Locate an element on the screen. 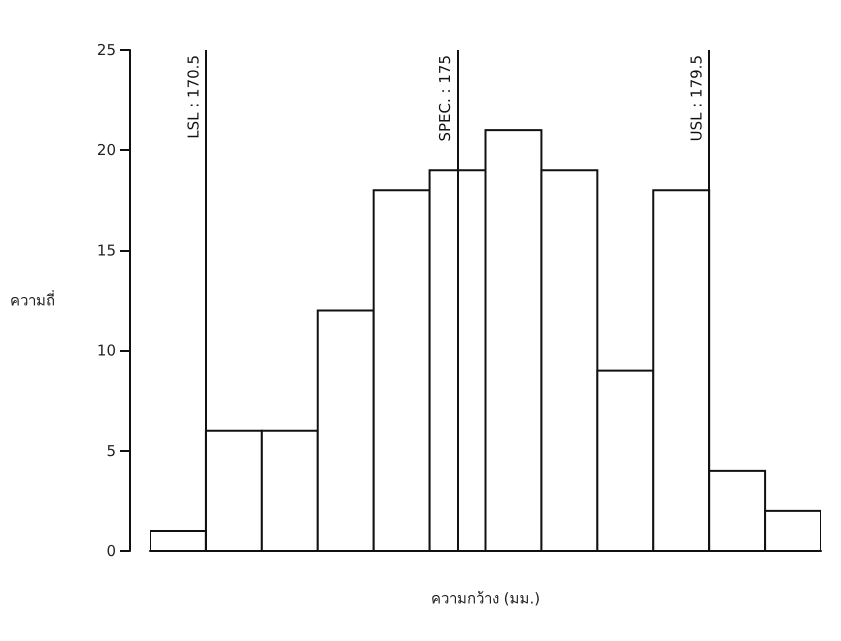  ref-line-label: SPEC. : 175 is located at coordinates (445, 98).